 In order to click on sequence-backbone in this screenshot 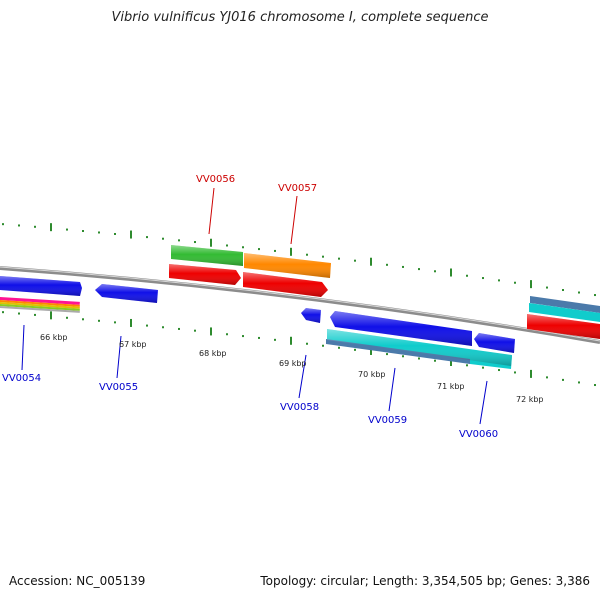, I will do `click(300, 305)`.